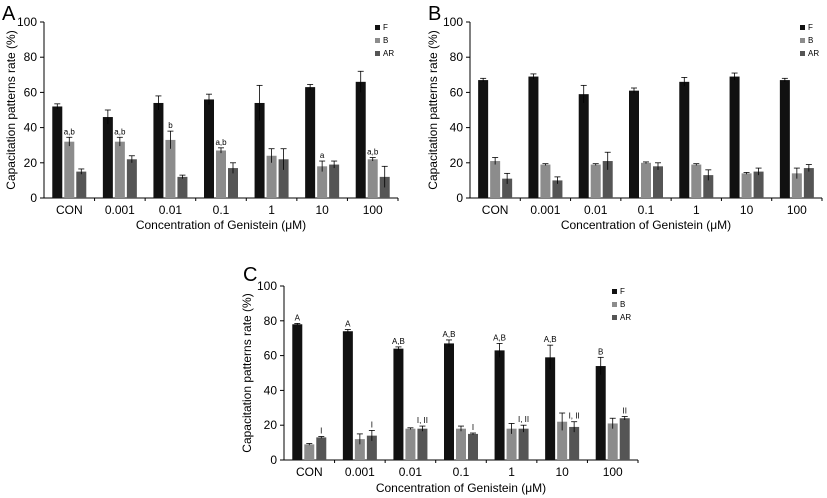  I want to click on x-tick-label: 0.01, so click(171, 210).